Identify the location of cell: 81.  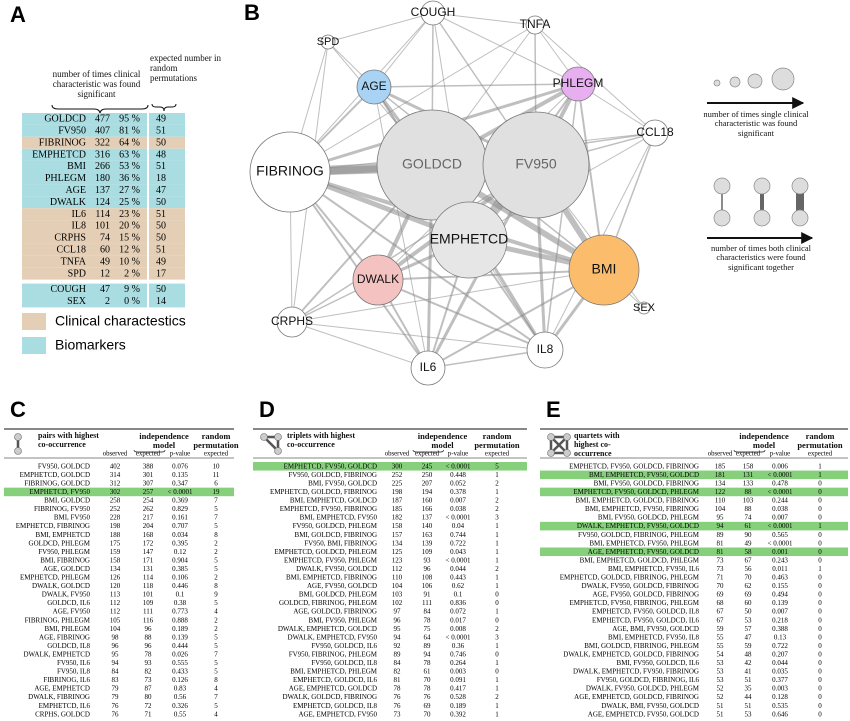
(721, 552).